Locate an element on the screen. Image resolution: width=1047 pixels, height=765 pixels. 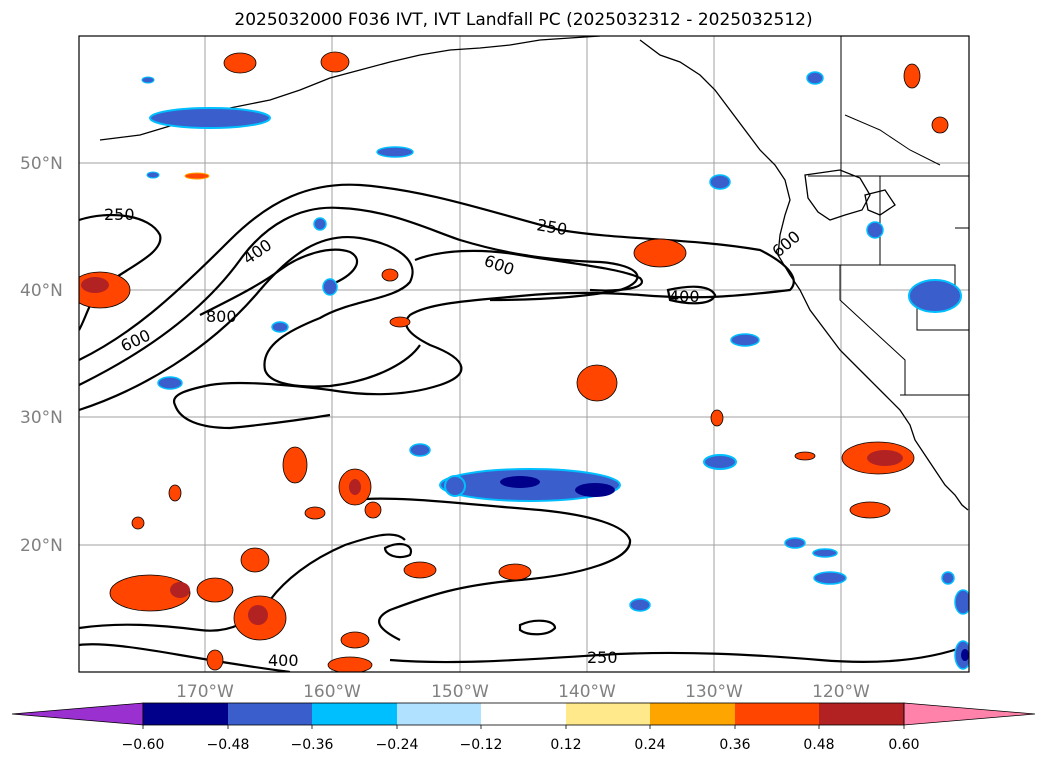
longitude-labels: 170°W 160°W 150°W 140°W 130°W 120°W is located at coordinates (523, 692).